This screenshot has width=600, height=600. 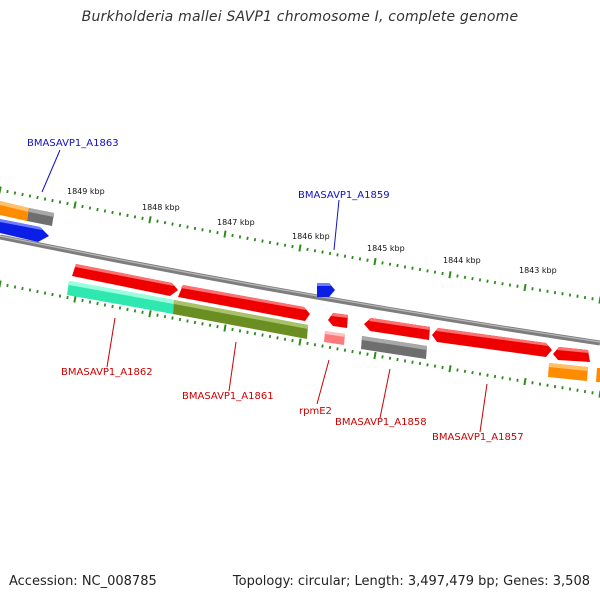 I want to click on gene-label-bmasavp1-a1863: BMASAVP1_A1863, so click(x=73, y=143).